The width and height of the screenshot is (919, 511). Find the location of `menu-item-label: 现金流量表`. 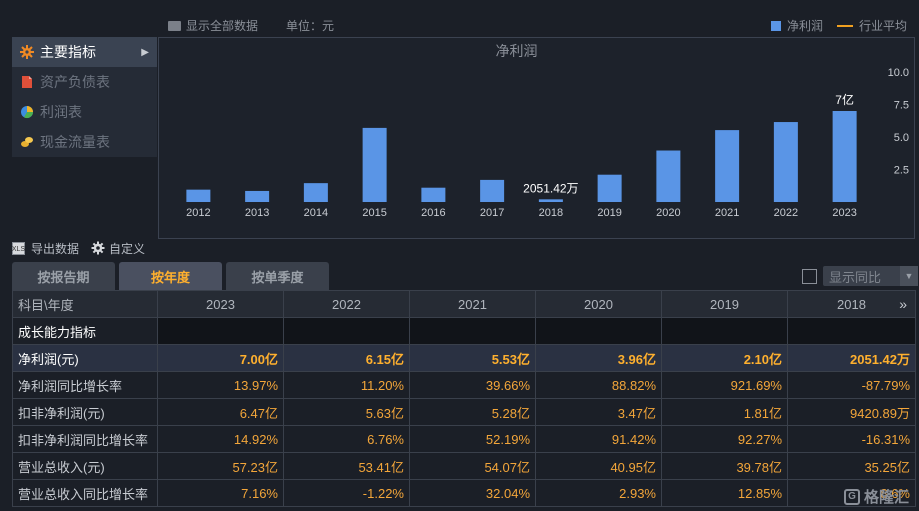

menu-item-label: 现金流量表 is located at coordinates (75, 142).